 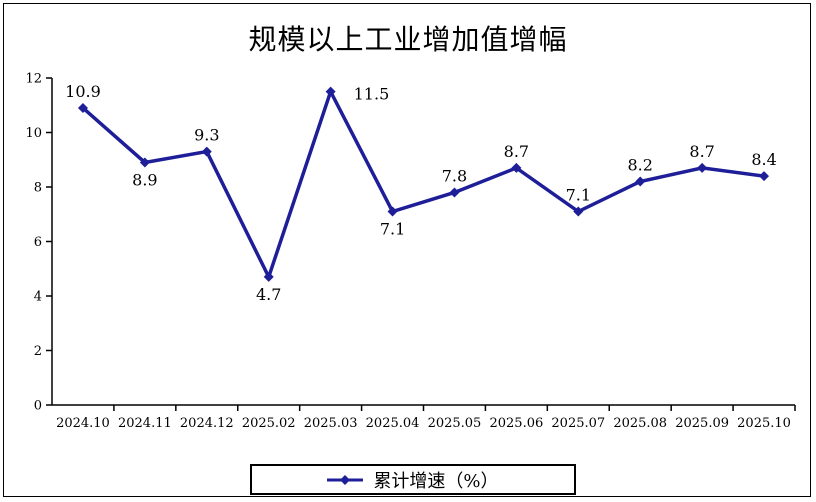 What do you see at coordinates (83, 423) in the screenshot?
I see `x-tick-label: 2024.10` at bounding box center [83, 423].